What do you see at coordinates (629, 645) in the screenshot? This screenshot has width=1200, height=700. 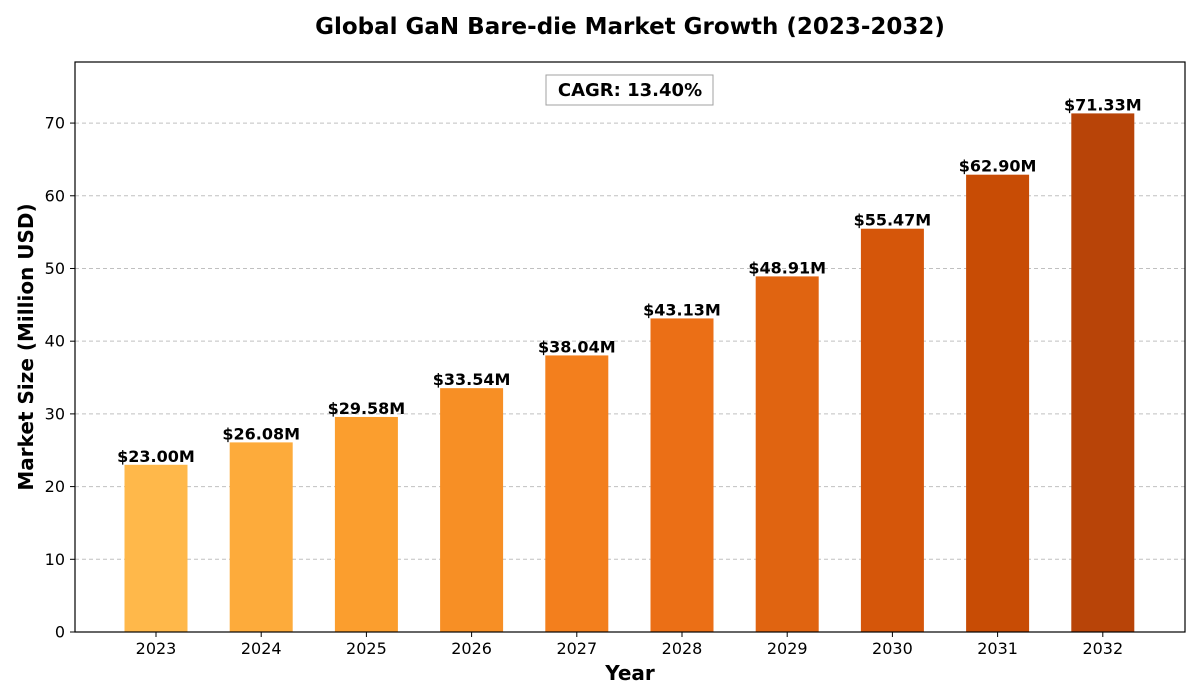 I see `x-axis-ticks: 2023 2024 2025 2026 2027 2028 2029 2030 2031 2032` at bounding box center [629, 645].